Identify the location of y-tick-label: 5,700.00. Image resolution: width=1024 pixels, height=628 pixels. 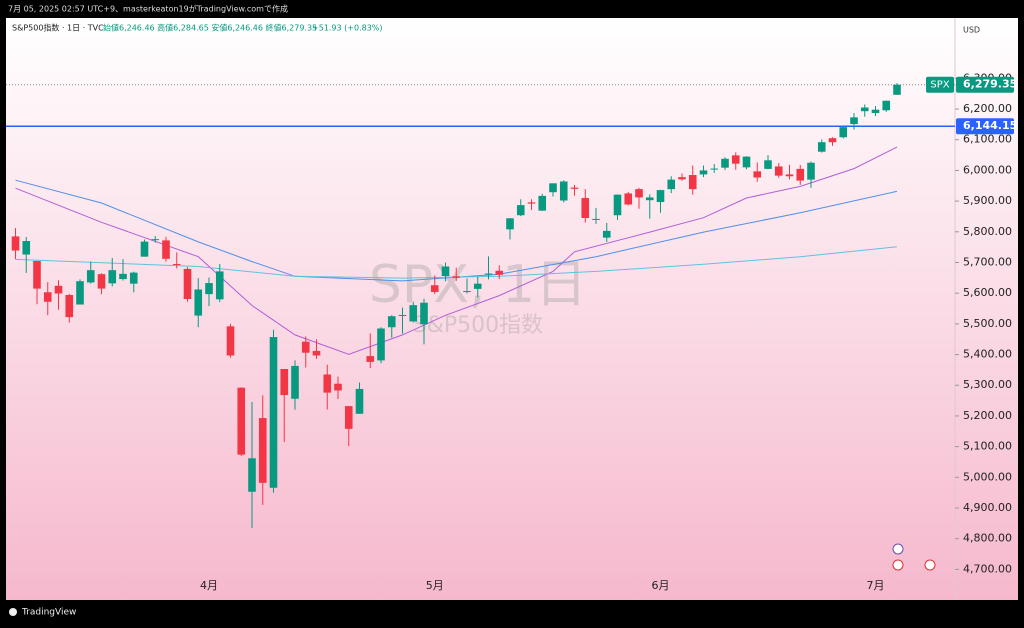
(987, 261).